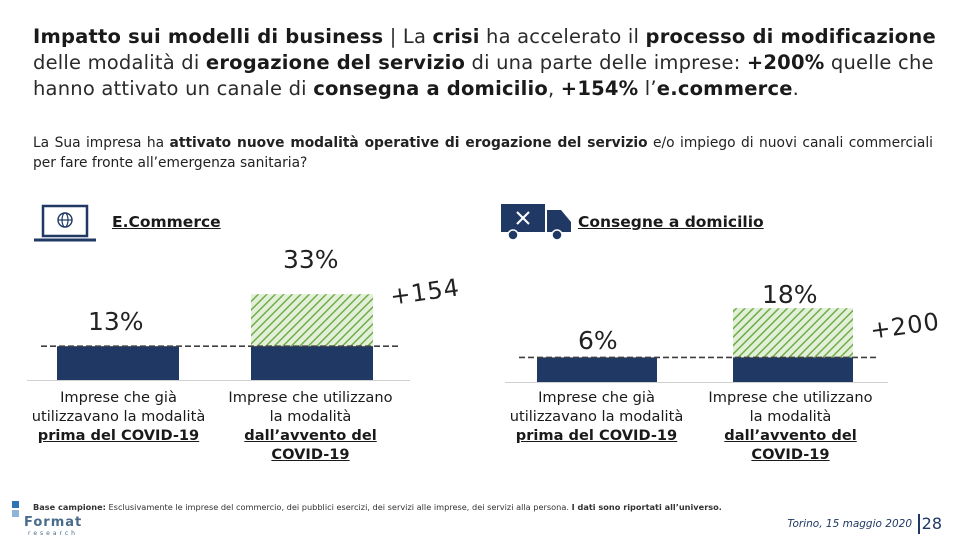 This screenshot has width=960, height=540. I want to click on title-text: ha accelerato il, so click(562, 36).